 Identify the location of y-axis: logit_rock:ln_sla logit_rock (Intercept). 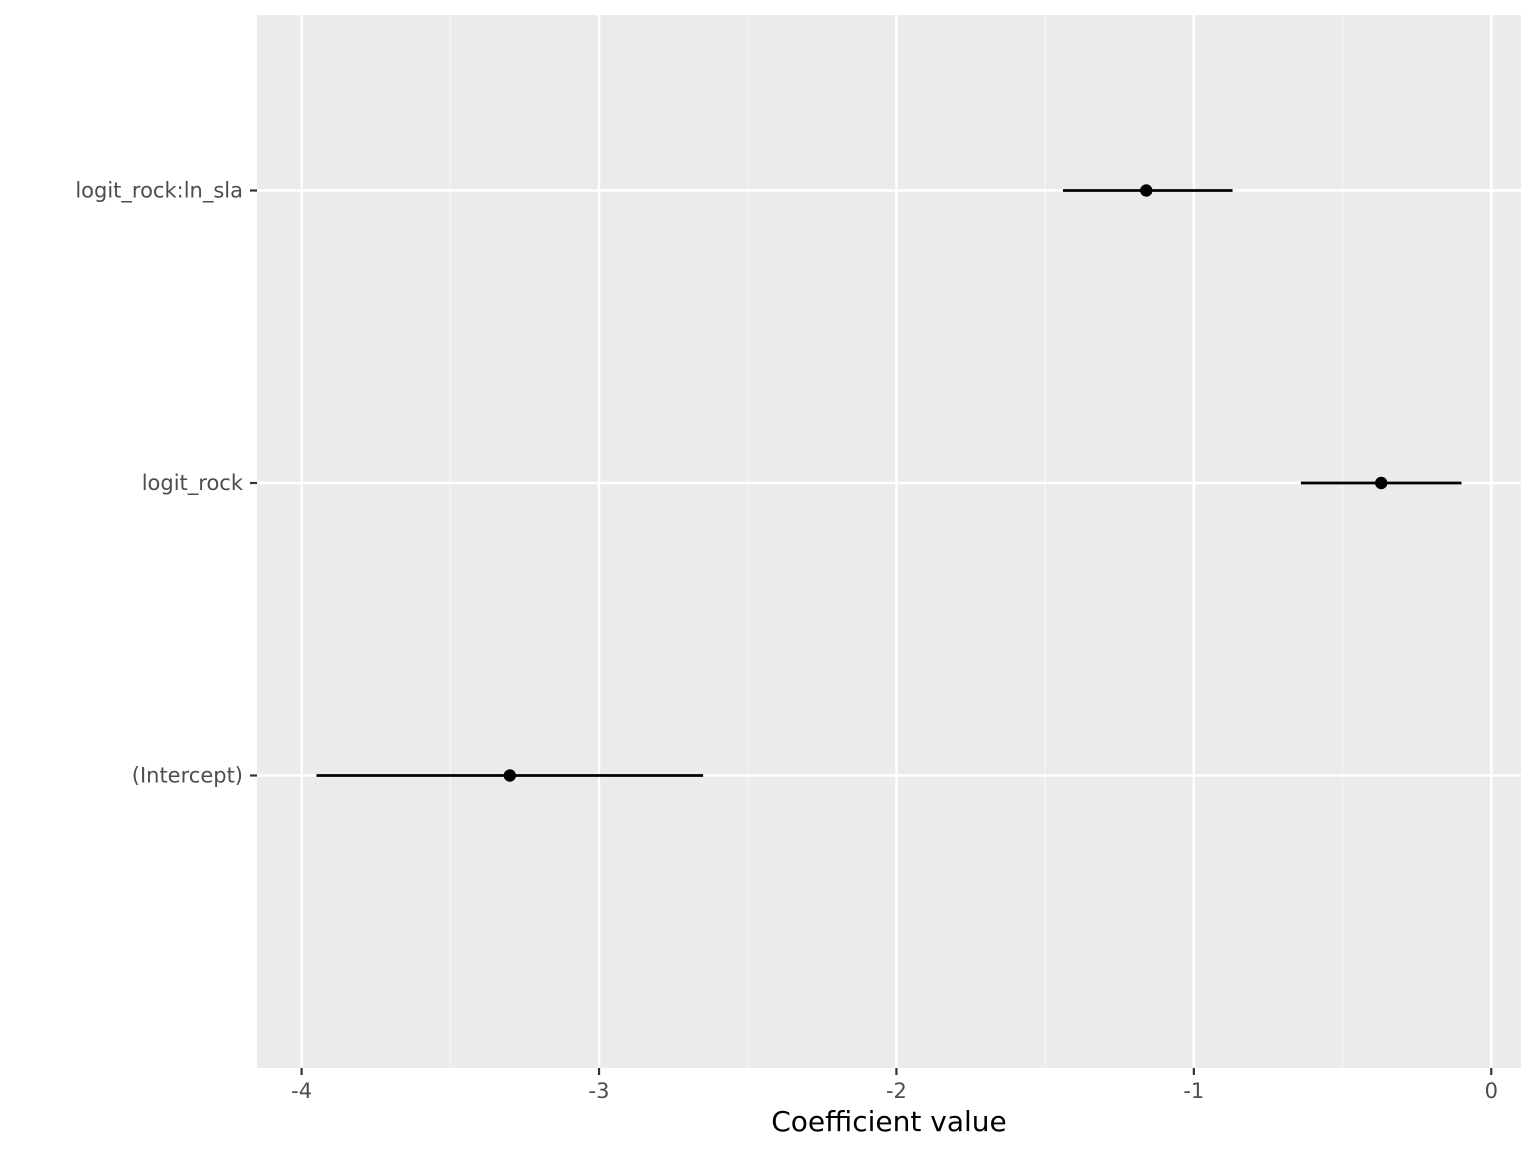
(166, 483).